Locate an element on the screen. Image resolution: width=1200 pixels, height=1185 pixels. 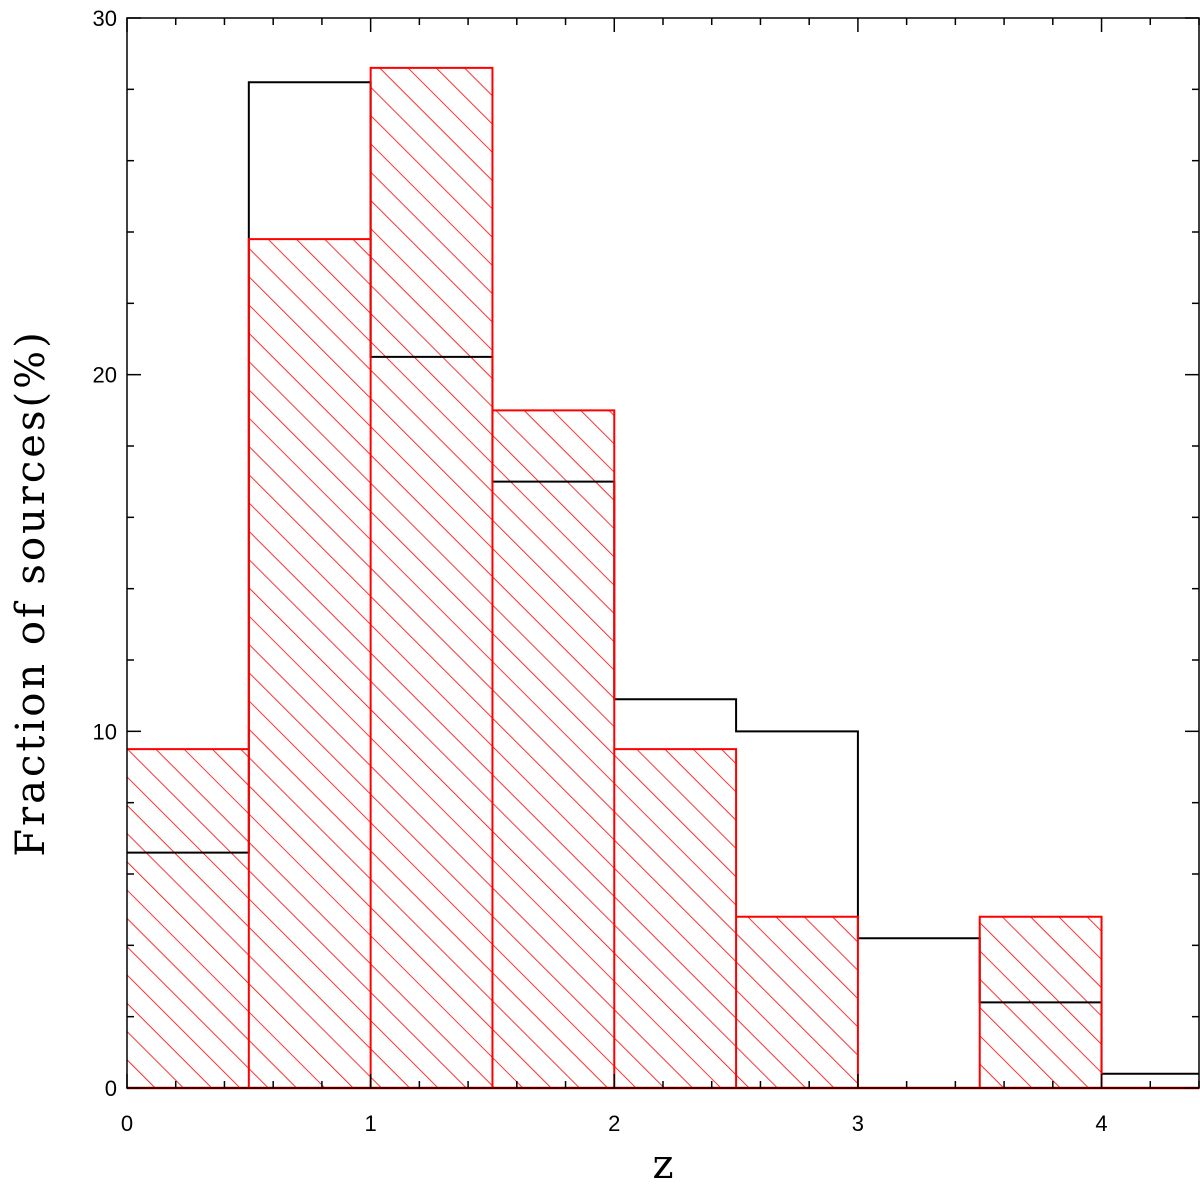
x-tick-label: 0 is located at coordinates (127, 1123).